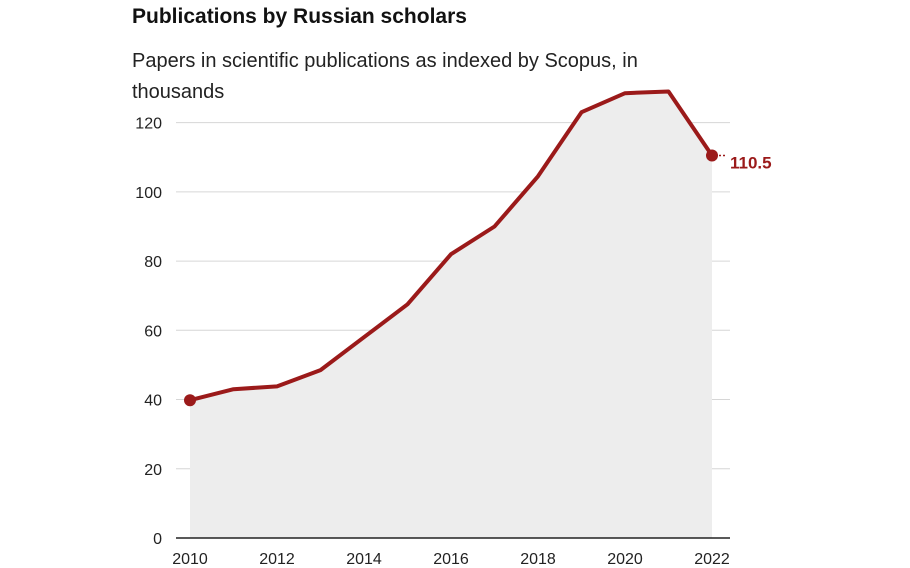 Image resolution: width=910 pixels, height=568 pixels. Describe the element at coordinates (190, 400) in the screenshot. I see `start-point` at that location.